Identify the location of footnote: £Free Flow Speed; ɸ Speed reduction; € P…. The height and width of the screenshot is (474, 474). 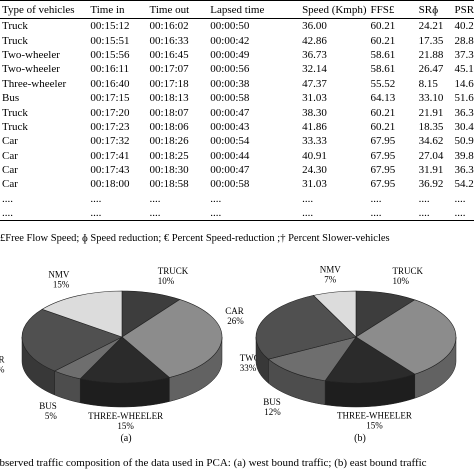
(195, 238).